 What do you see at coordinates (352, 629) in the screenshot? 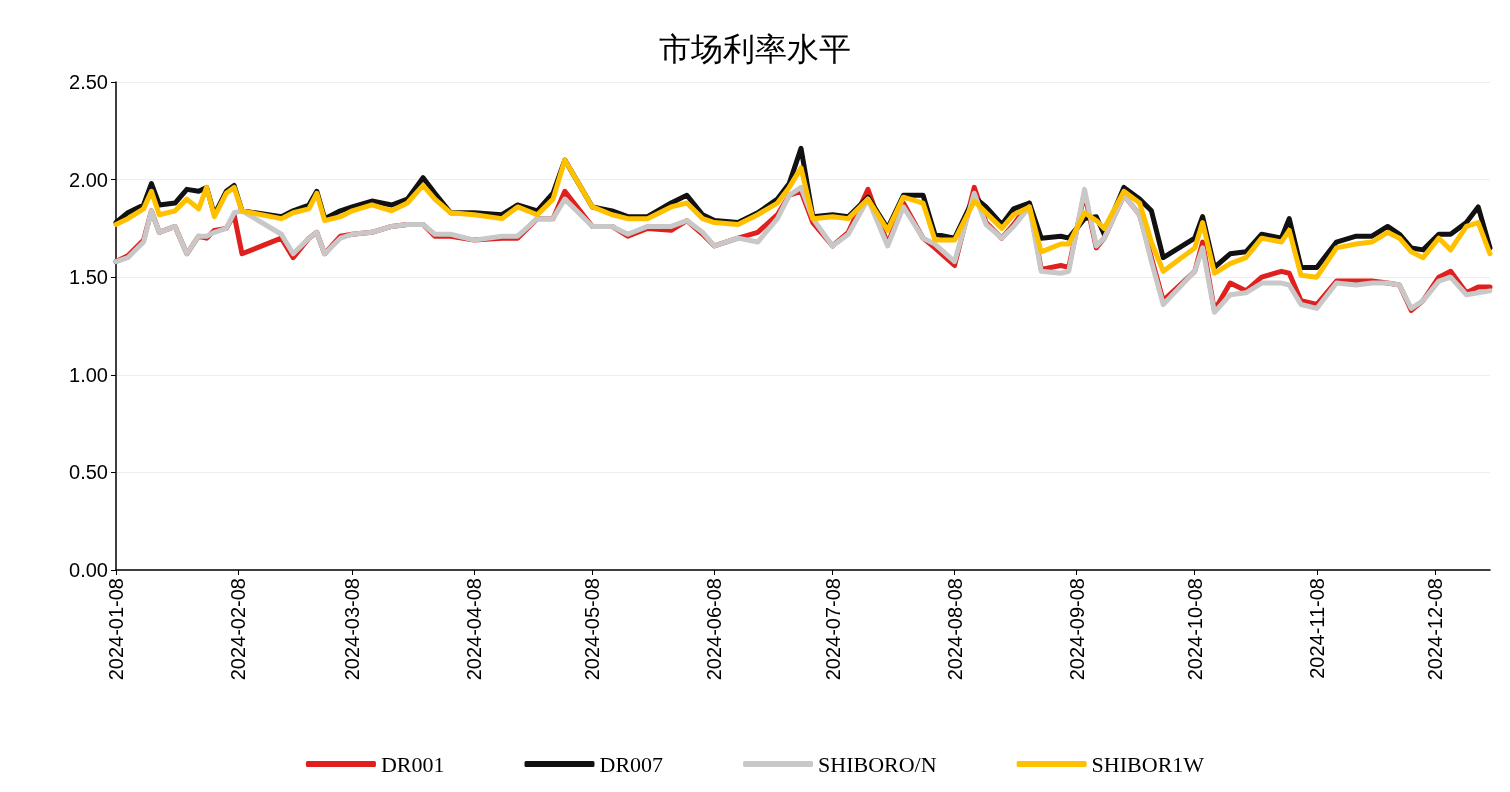
I see `x-tick-label: 2024-03-08` at bounding box center [352, 629].